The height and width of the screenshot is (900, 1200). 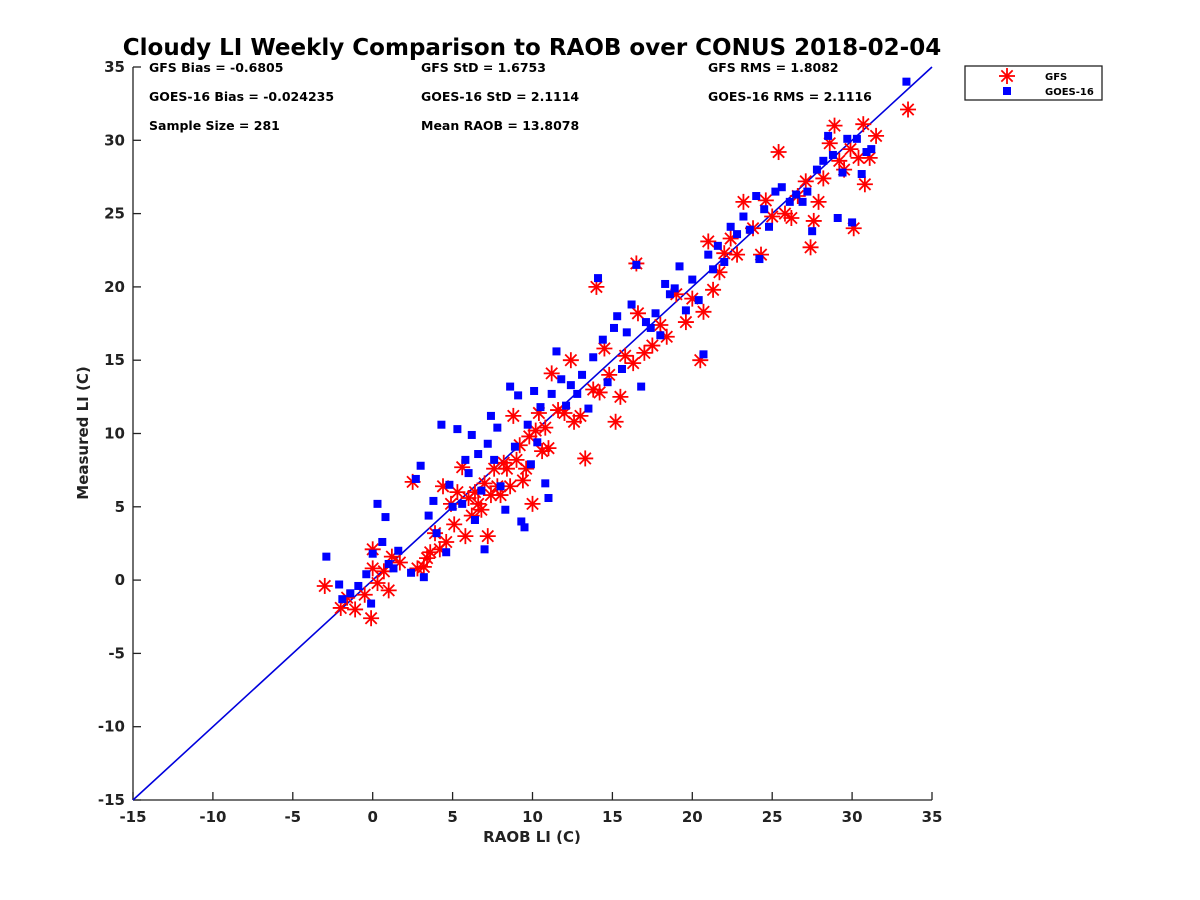 I want to click on legend-gfs-label: GFS, so click(x=1056, y=77).